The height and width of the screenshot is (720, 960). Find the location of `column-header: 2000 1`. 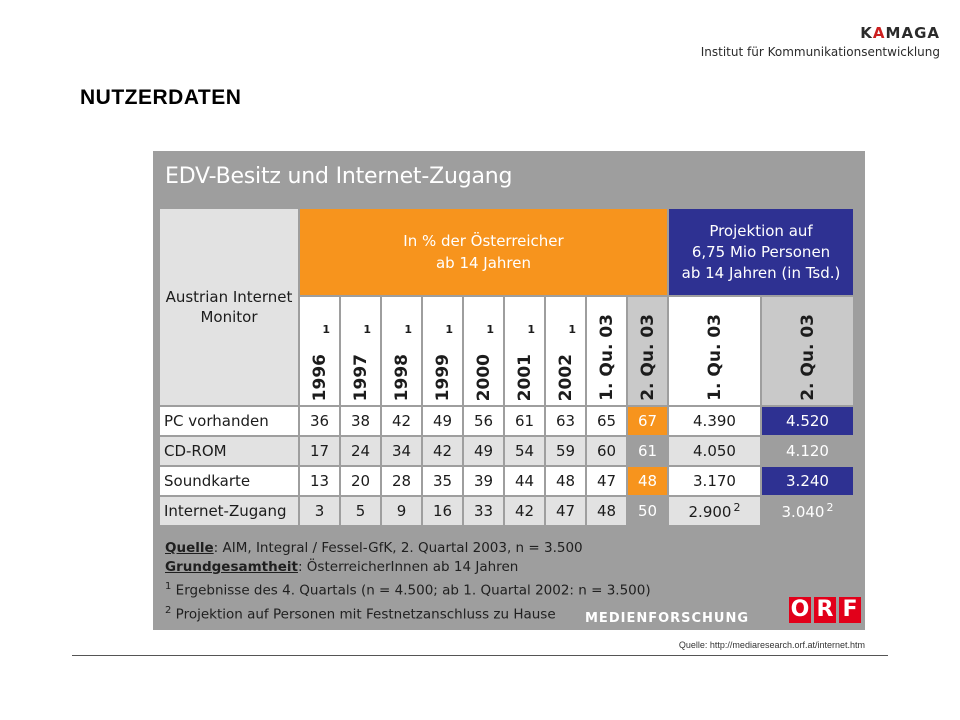

column-header: 2000 1 is located at coordinates (483, 351).